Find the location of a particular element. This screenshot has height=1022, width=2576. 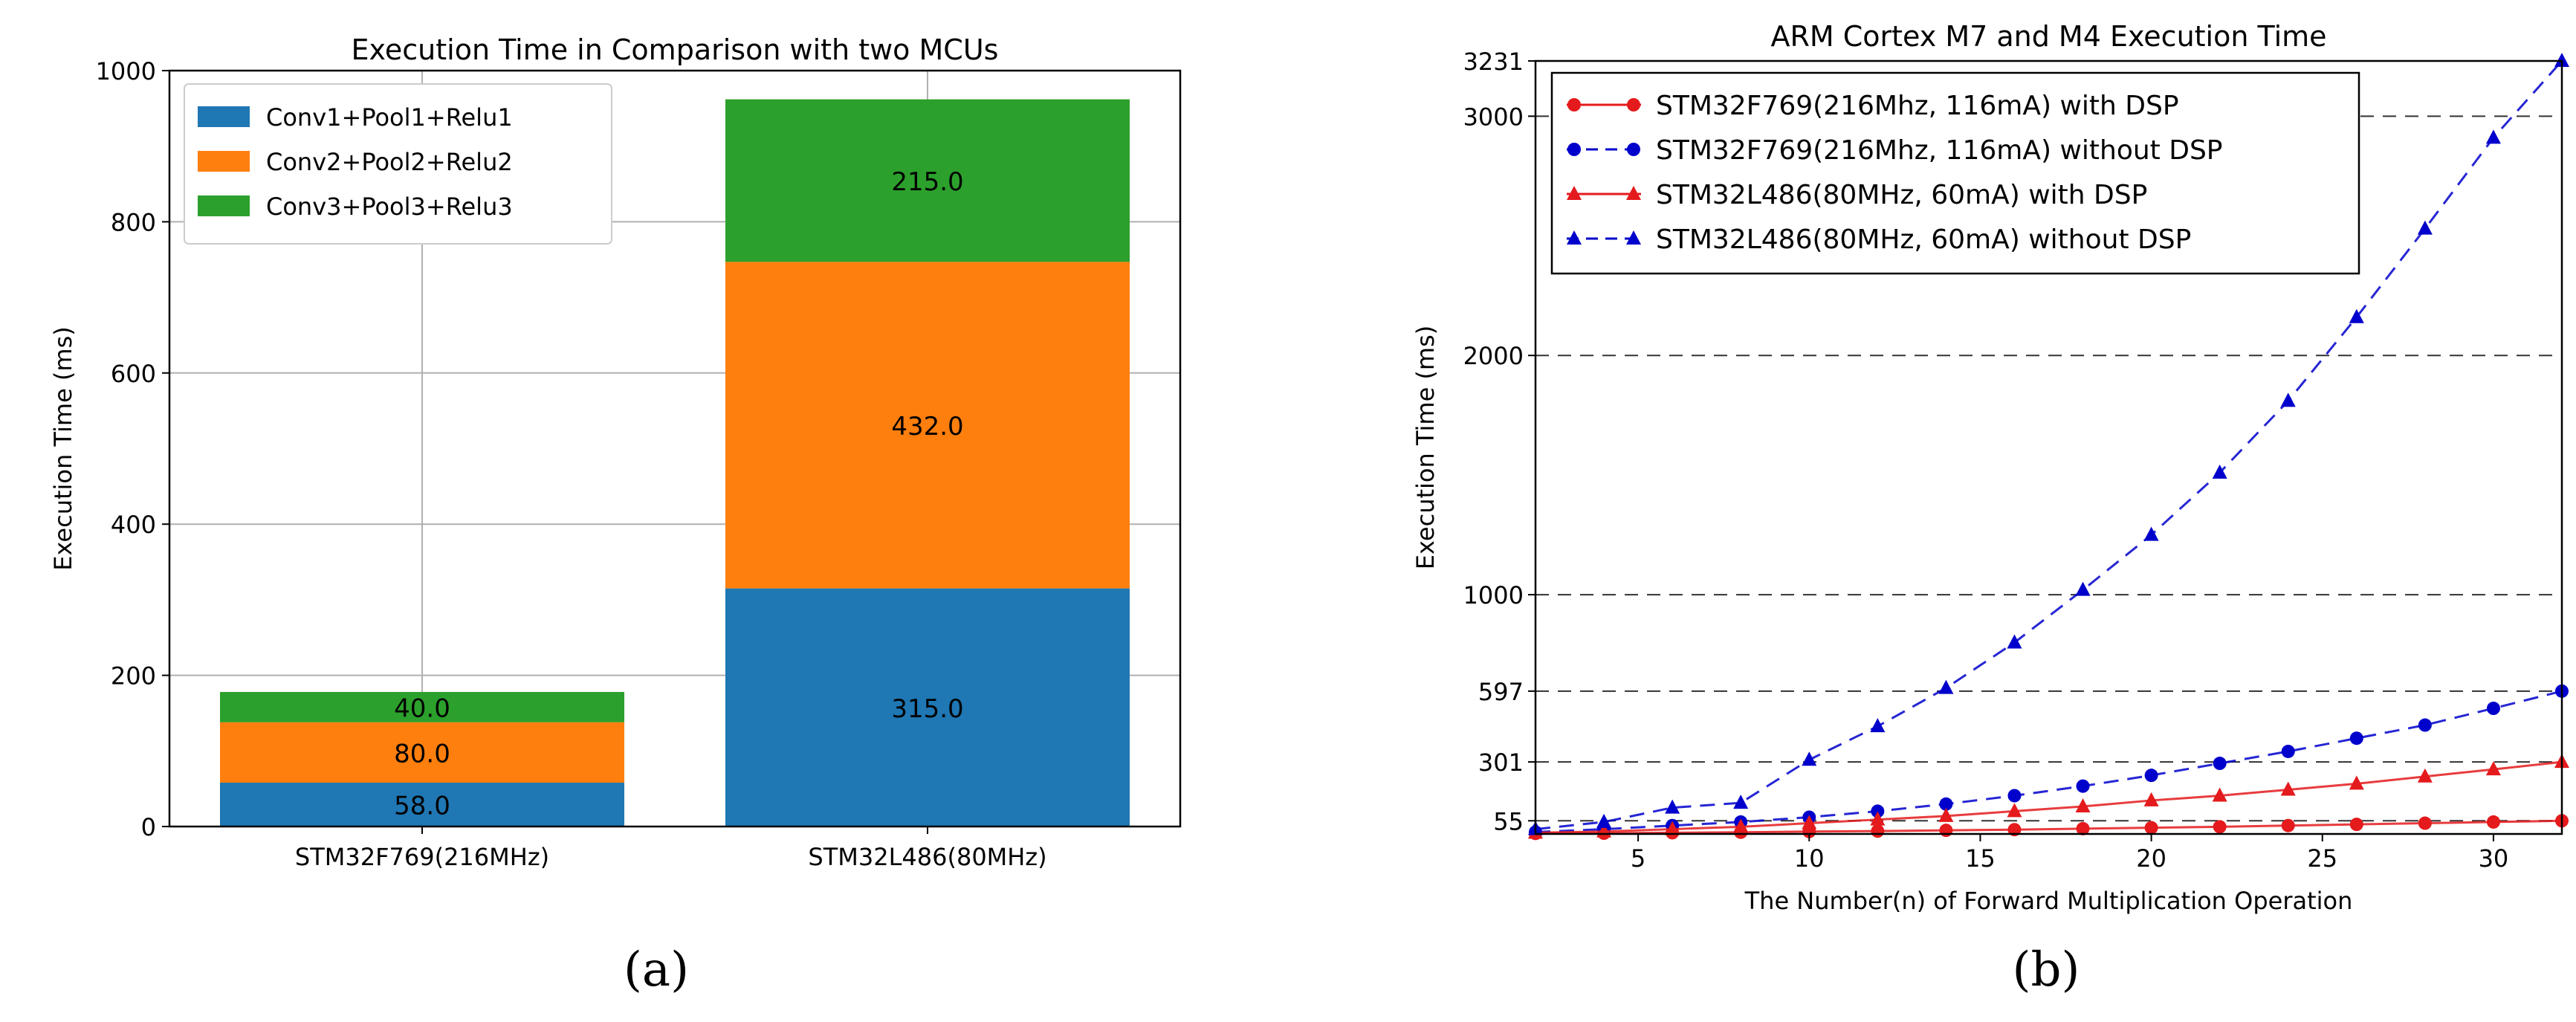

legend-entry-label: STM32F769(216Mhz, 116mA) with DSP is located at coordinates (1918, 106).